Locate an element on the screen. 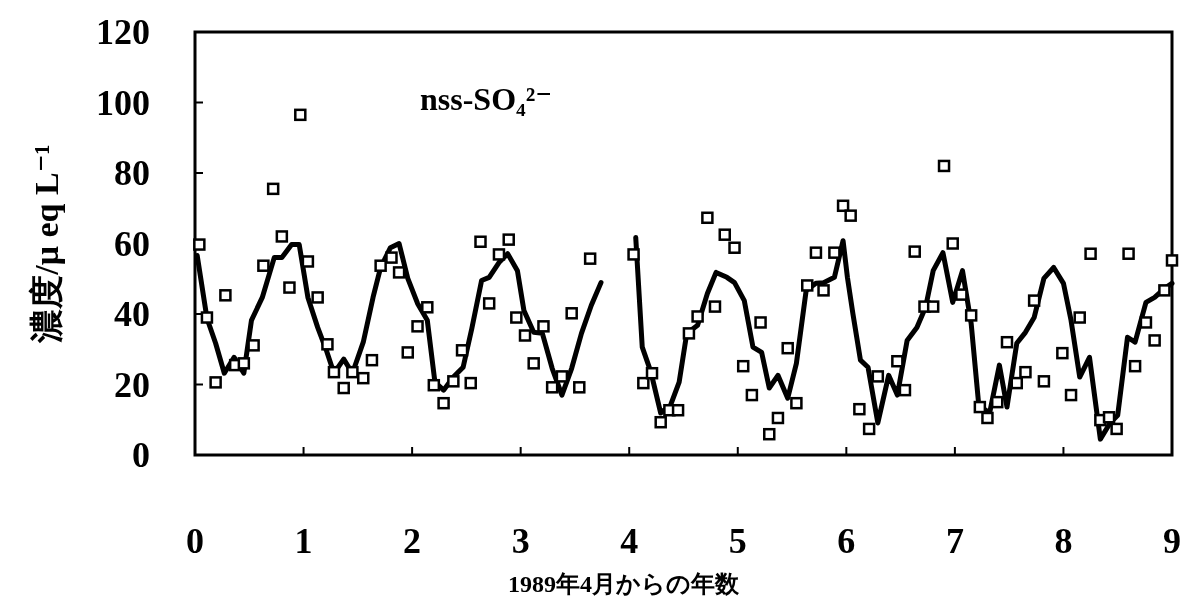 This screenshot has width=1194, height=600. annotation: nss-SO₄²⁻ is located at coordinates (486, 99).